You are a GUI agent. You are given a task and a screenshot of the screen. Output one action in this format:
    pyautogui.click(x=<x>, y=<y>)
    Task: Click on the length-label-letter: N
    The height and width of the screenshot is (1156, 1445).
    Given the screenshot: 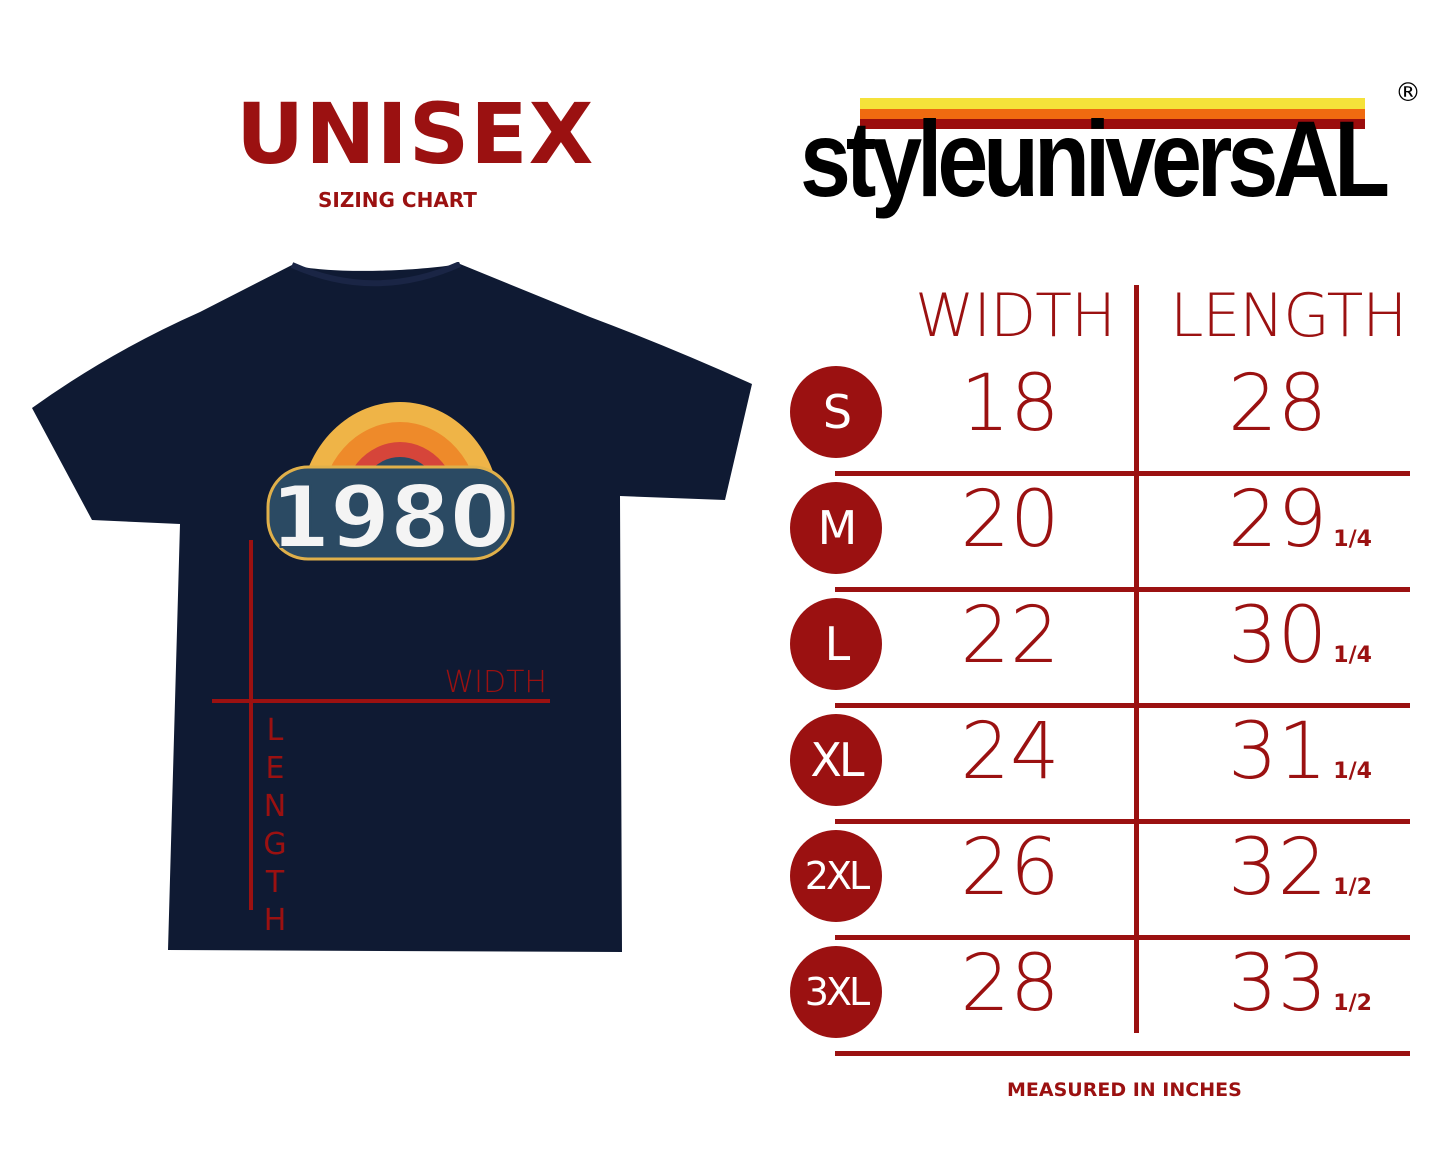 What is the action you would take?
    pyautogui.click(x=275, y=806)
    